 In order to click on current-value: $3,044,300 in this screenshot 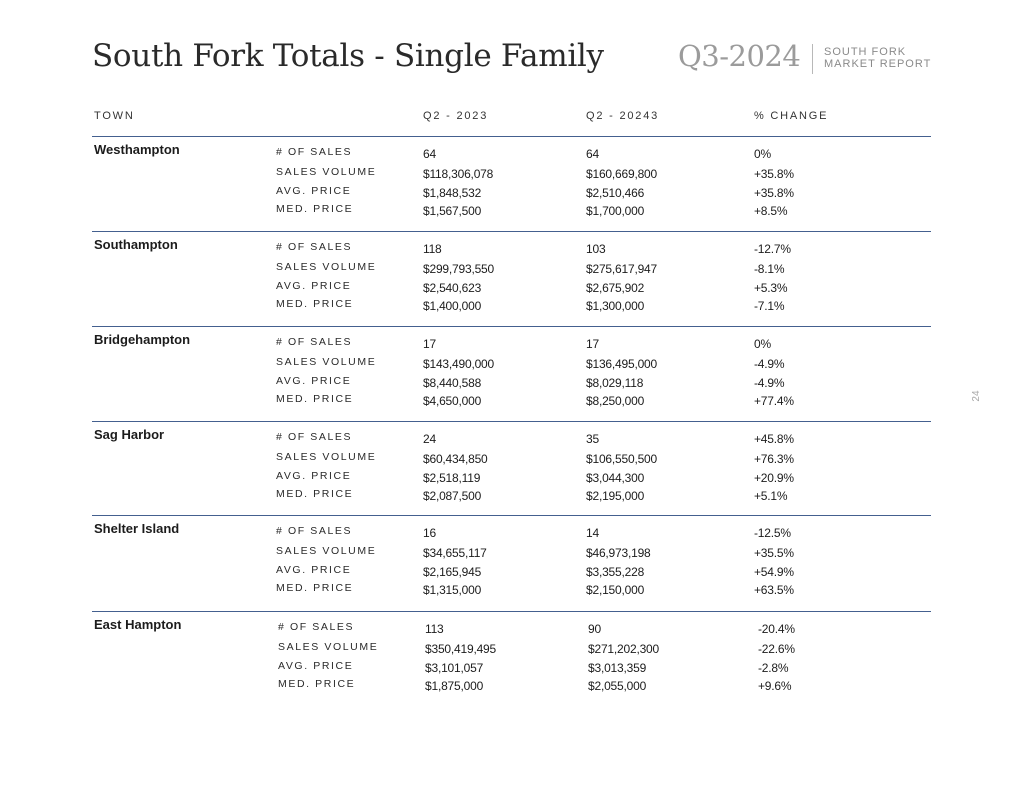, I will do `click(615, 478)`.